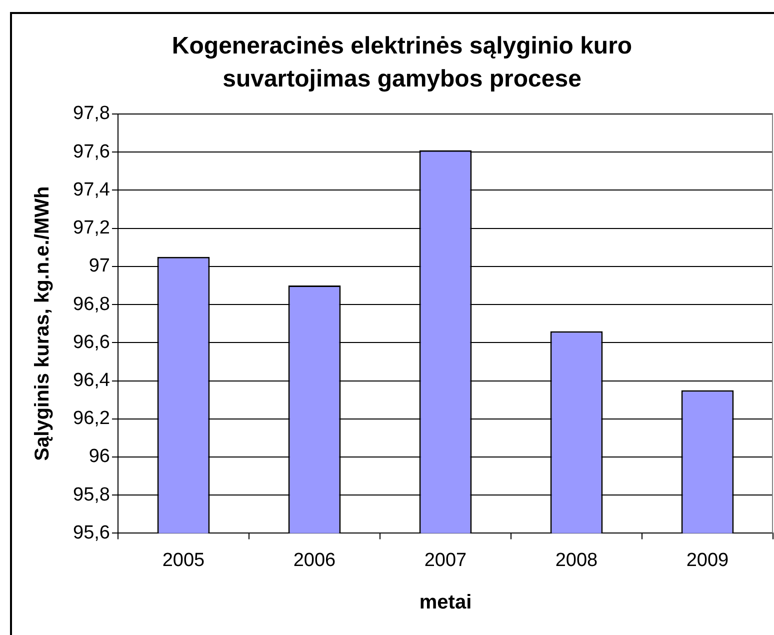  I want to click on y-tick-label: 97,2, so click(91, 228).